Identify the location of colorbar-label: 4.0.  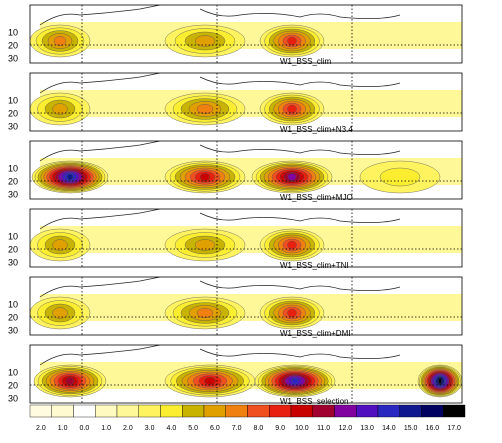
(172, 428).